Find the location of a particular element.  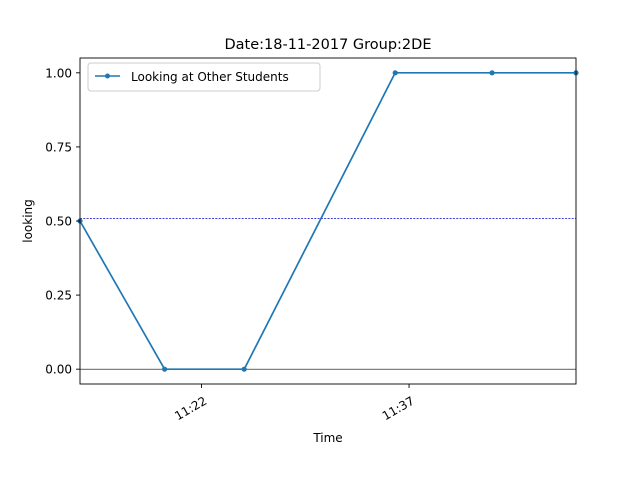

legend-swatch-marker is located at coordinates (107, 76).